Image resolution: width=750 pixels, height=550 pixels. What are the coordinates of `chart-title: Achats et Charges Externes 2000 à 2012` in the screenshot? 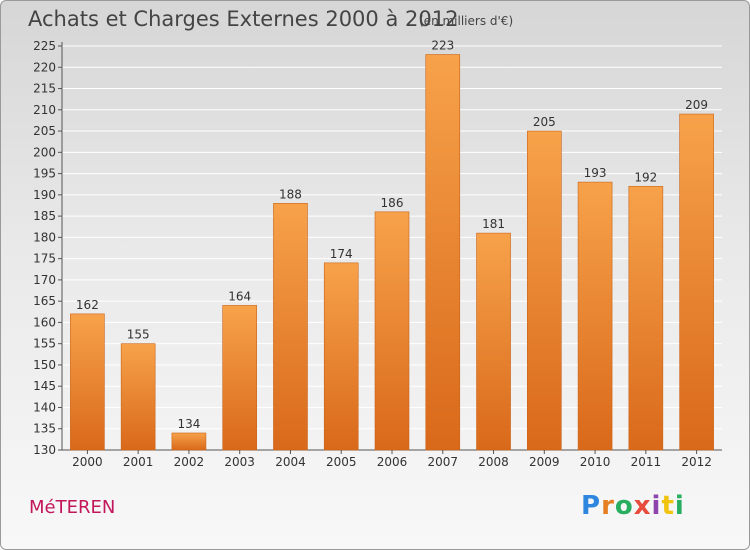 It's located at (243, 19).